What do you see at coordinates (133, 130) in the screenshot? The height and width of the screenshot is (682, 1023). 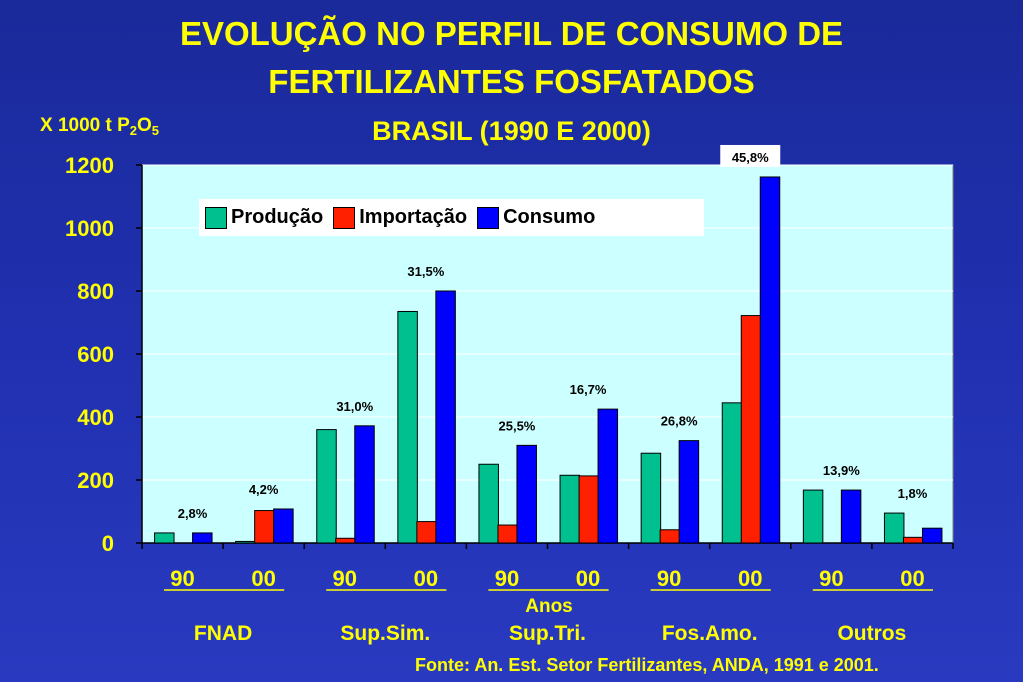 I see `unit-sub-1: 2` at bounding box center [133, 130].